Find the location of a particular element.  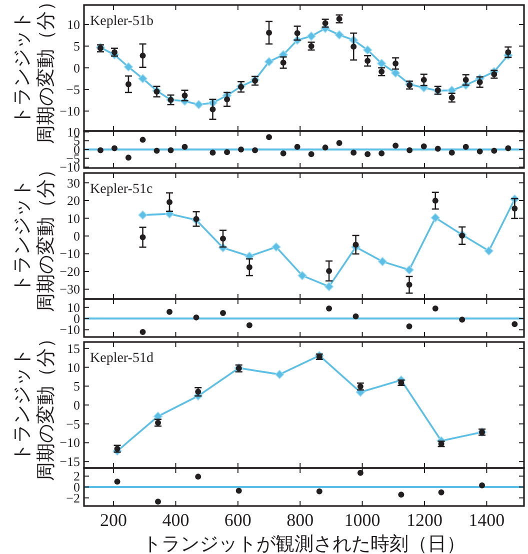

x-tick-label: 800 is located at coordinates (300, 520).